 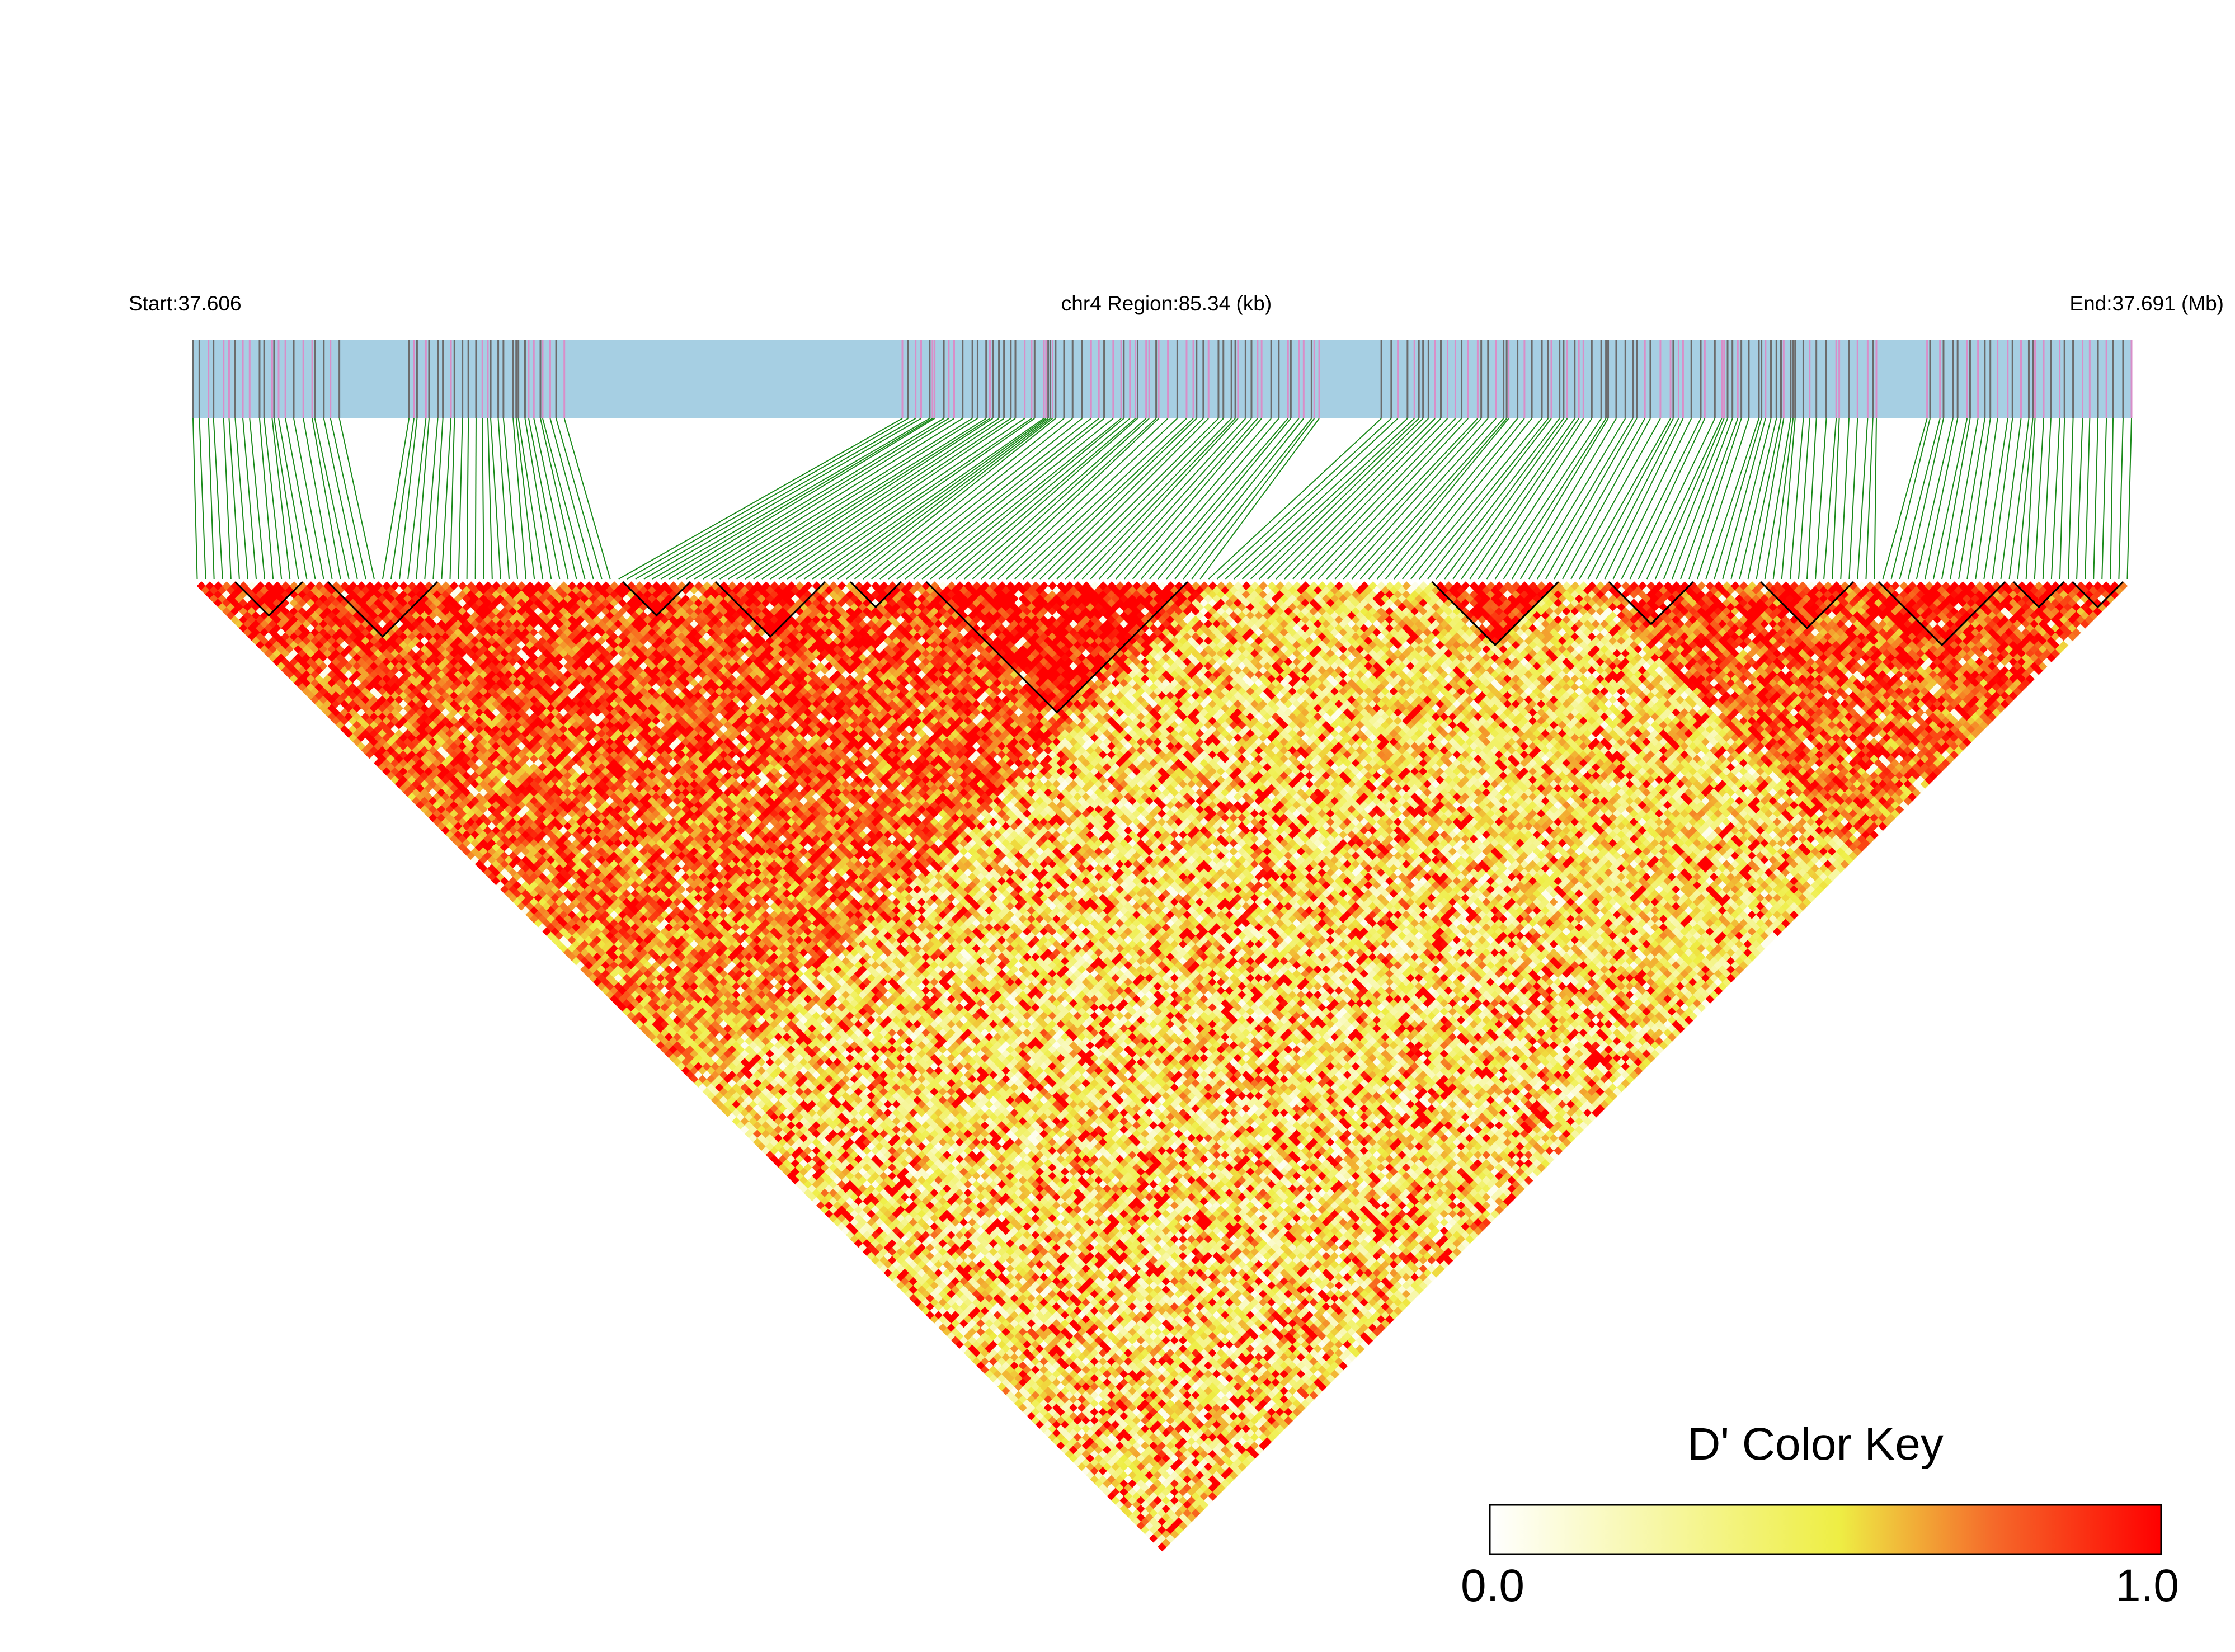 What do you see at coordinates (185, 304) in the screenshot?
I see `start-position-label: Start:37.606` at bounding box center [185, 304].